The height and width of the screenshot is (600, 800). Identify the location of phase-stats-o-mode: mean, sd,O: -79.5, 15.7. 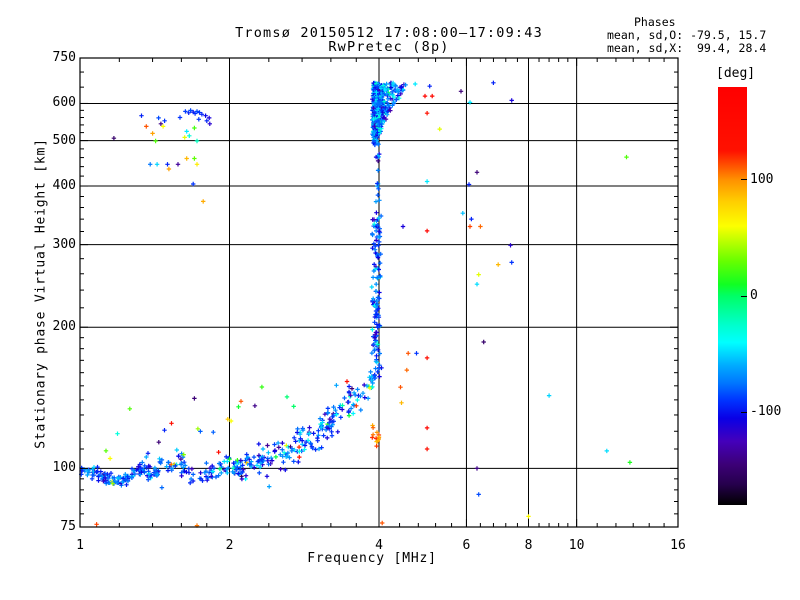
(687, 35).